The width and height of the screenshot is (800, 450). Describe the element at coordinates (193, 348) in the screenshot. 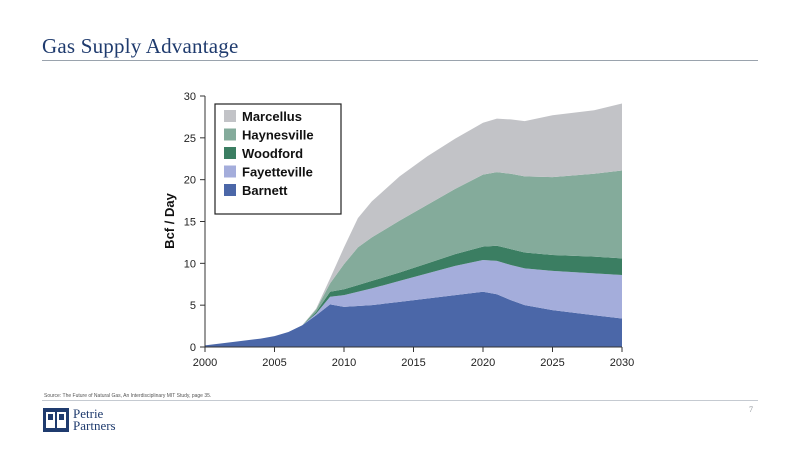

I see `y-tick-label: 0` at that location.